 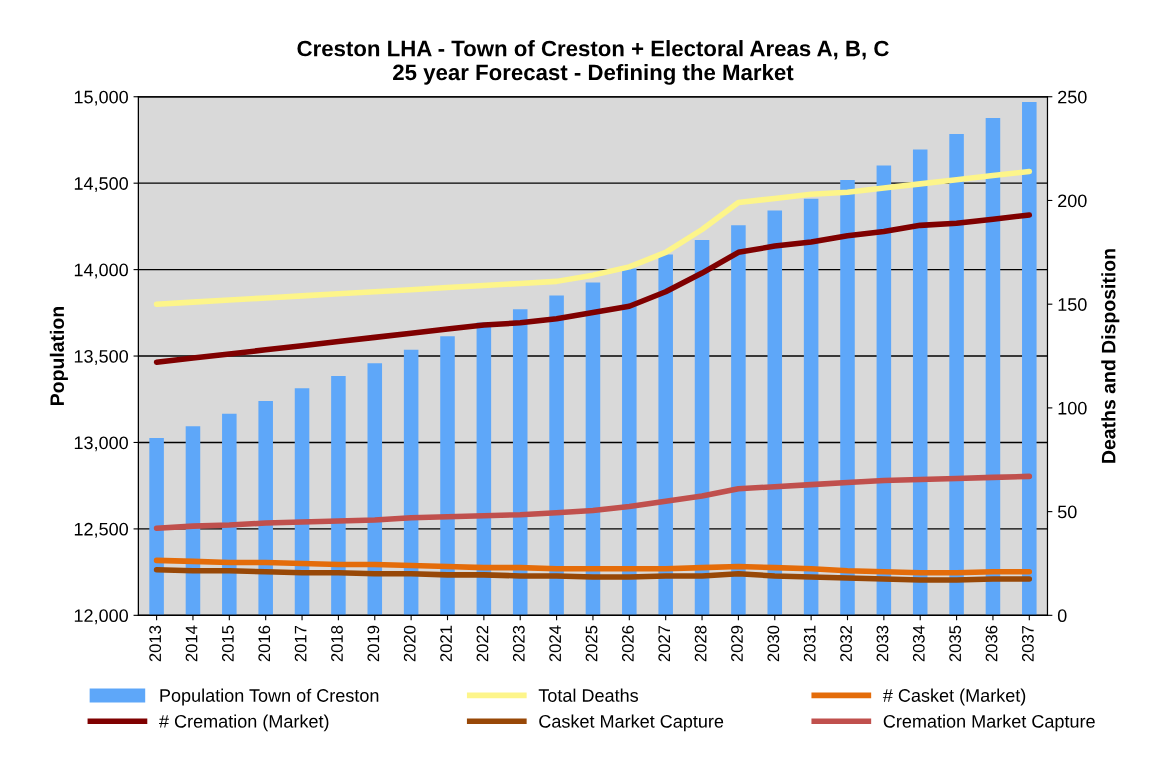 I want to click on y-tick-label: 13,500, so click(x=101, y=357).